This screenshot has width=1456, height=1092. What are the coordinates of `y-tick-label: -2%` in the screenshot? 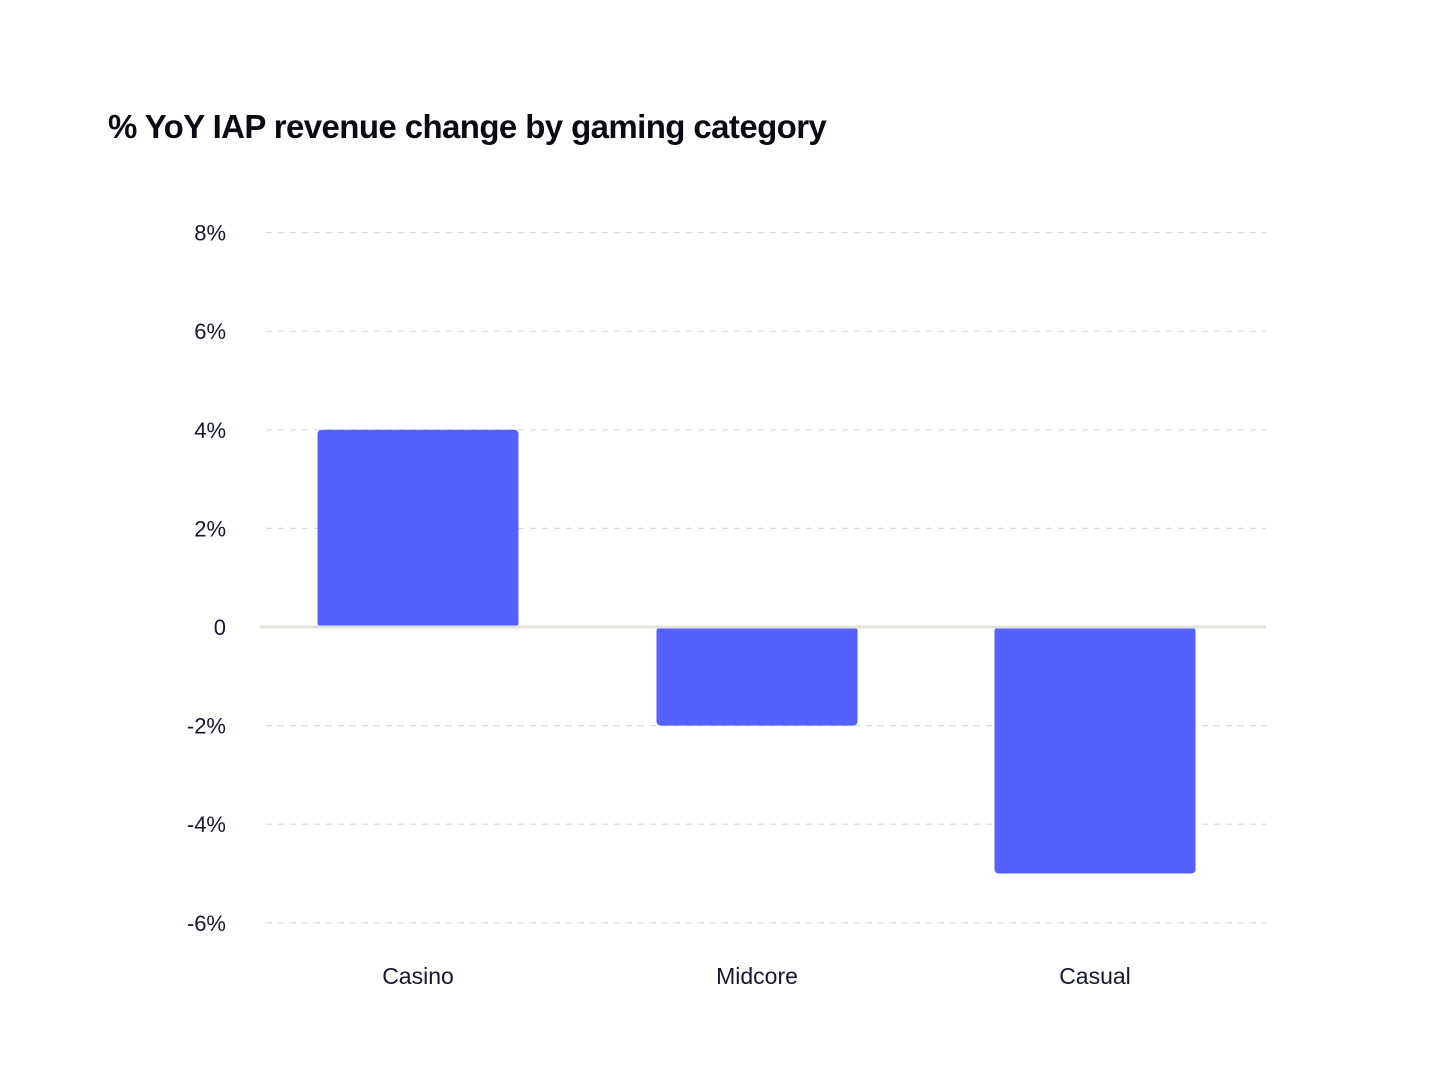 It's located at (206, 726).